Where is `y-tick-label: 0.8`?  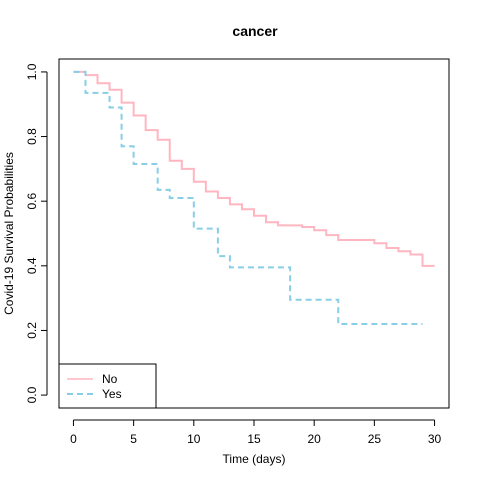 y-tick-label: 0.8 is located at coordinates (32, 136).